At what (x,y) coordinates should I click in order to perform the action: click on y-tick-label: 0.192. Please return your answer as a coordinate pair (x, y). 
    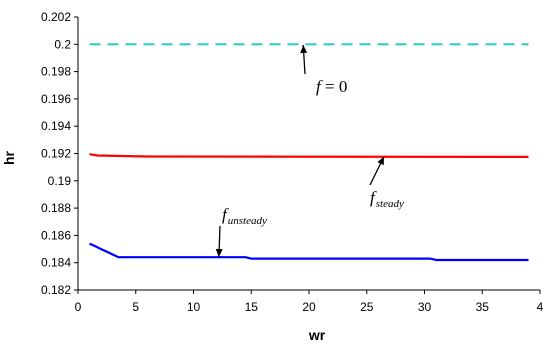
    Looking at the image, I should click on (56, 154).